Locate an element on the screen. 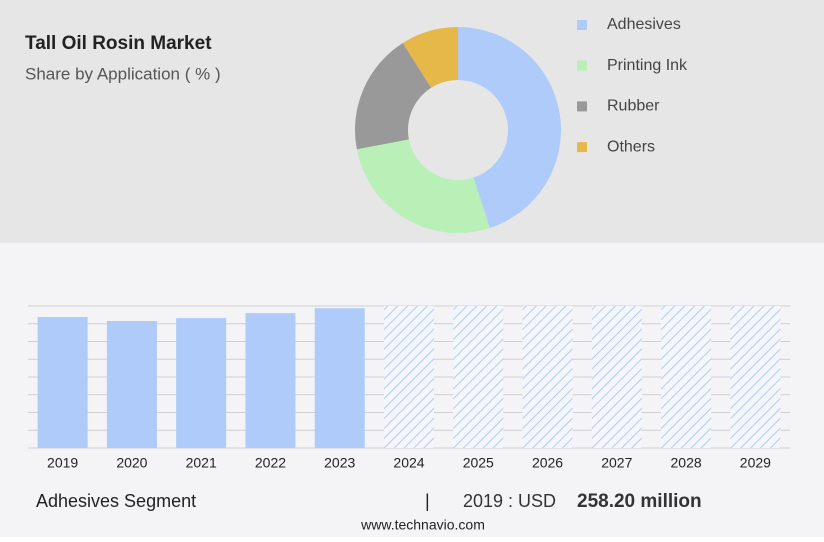  x-tick-label: 2024 is located at coordinates (408, 463).